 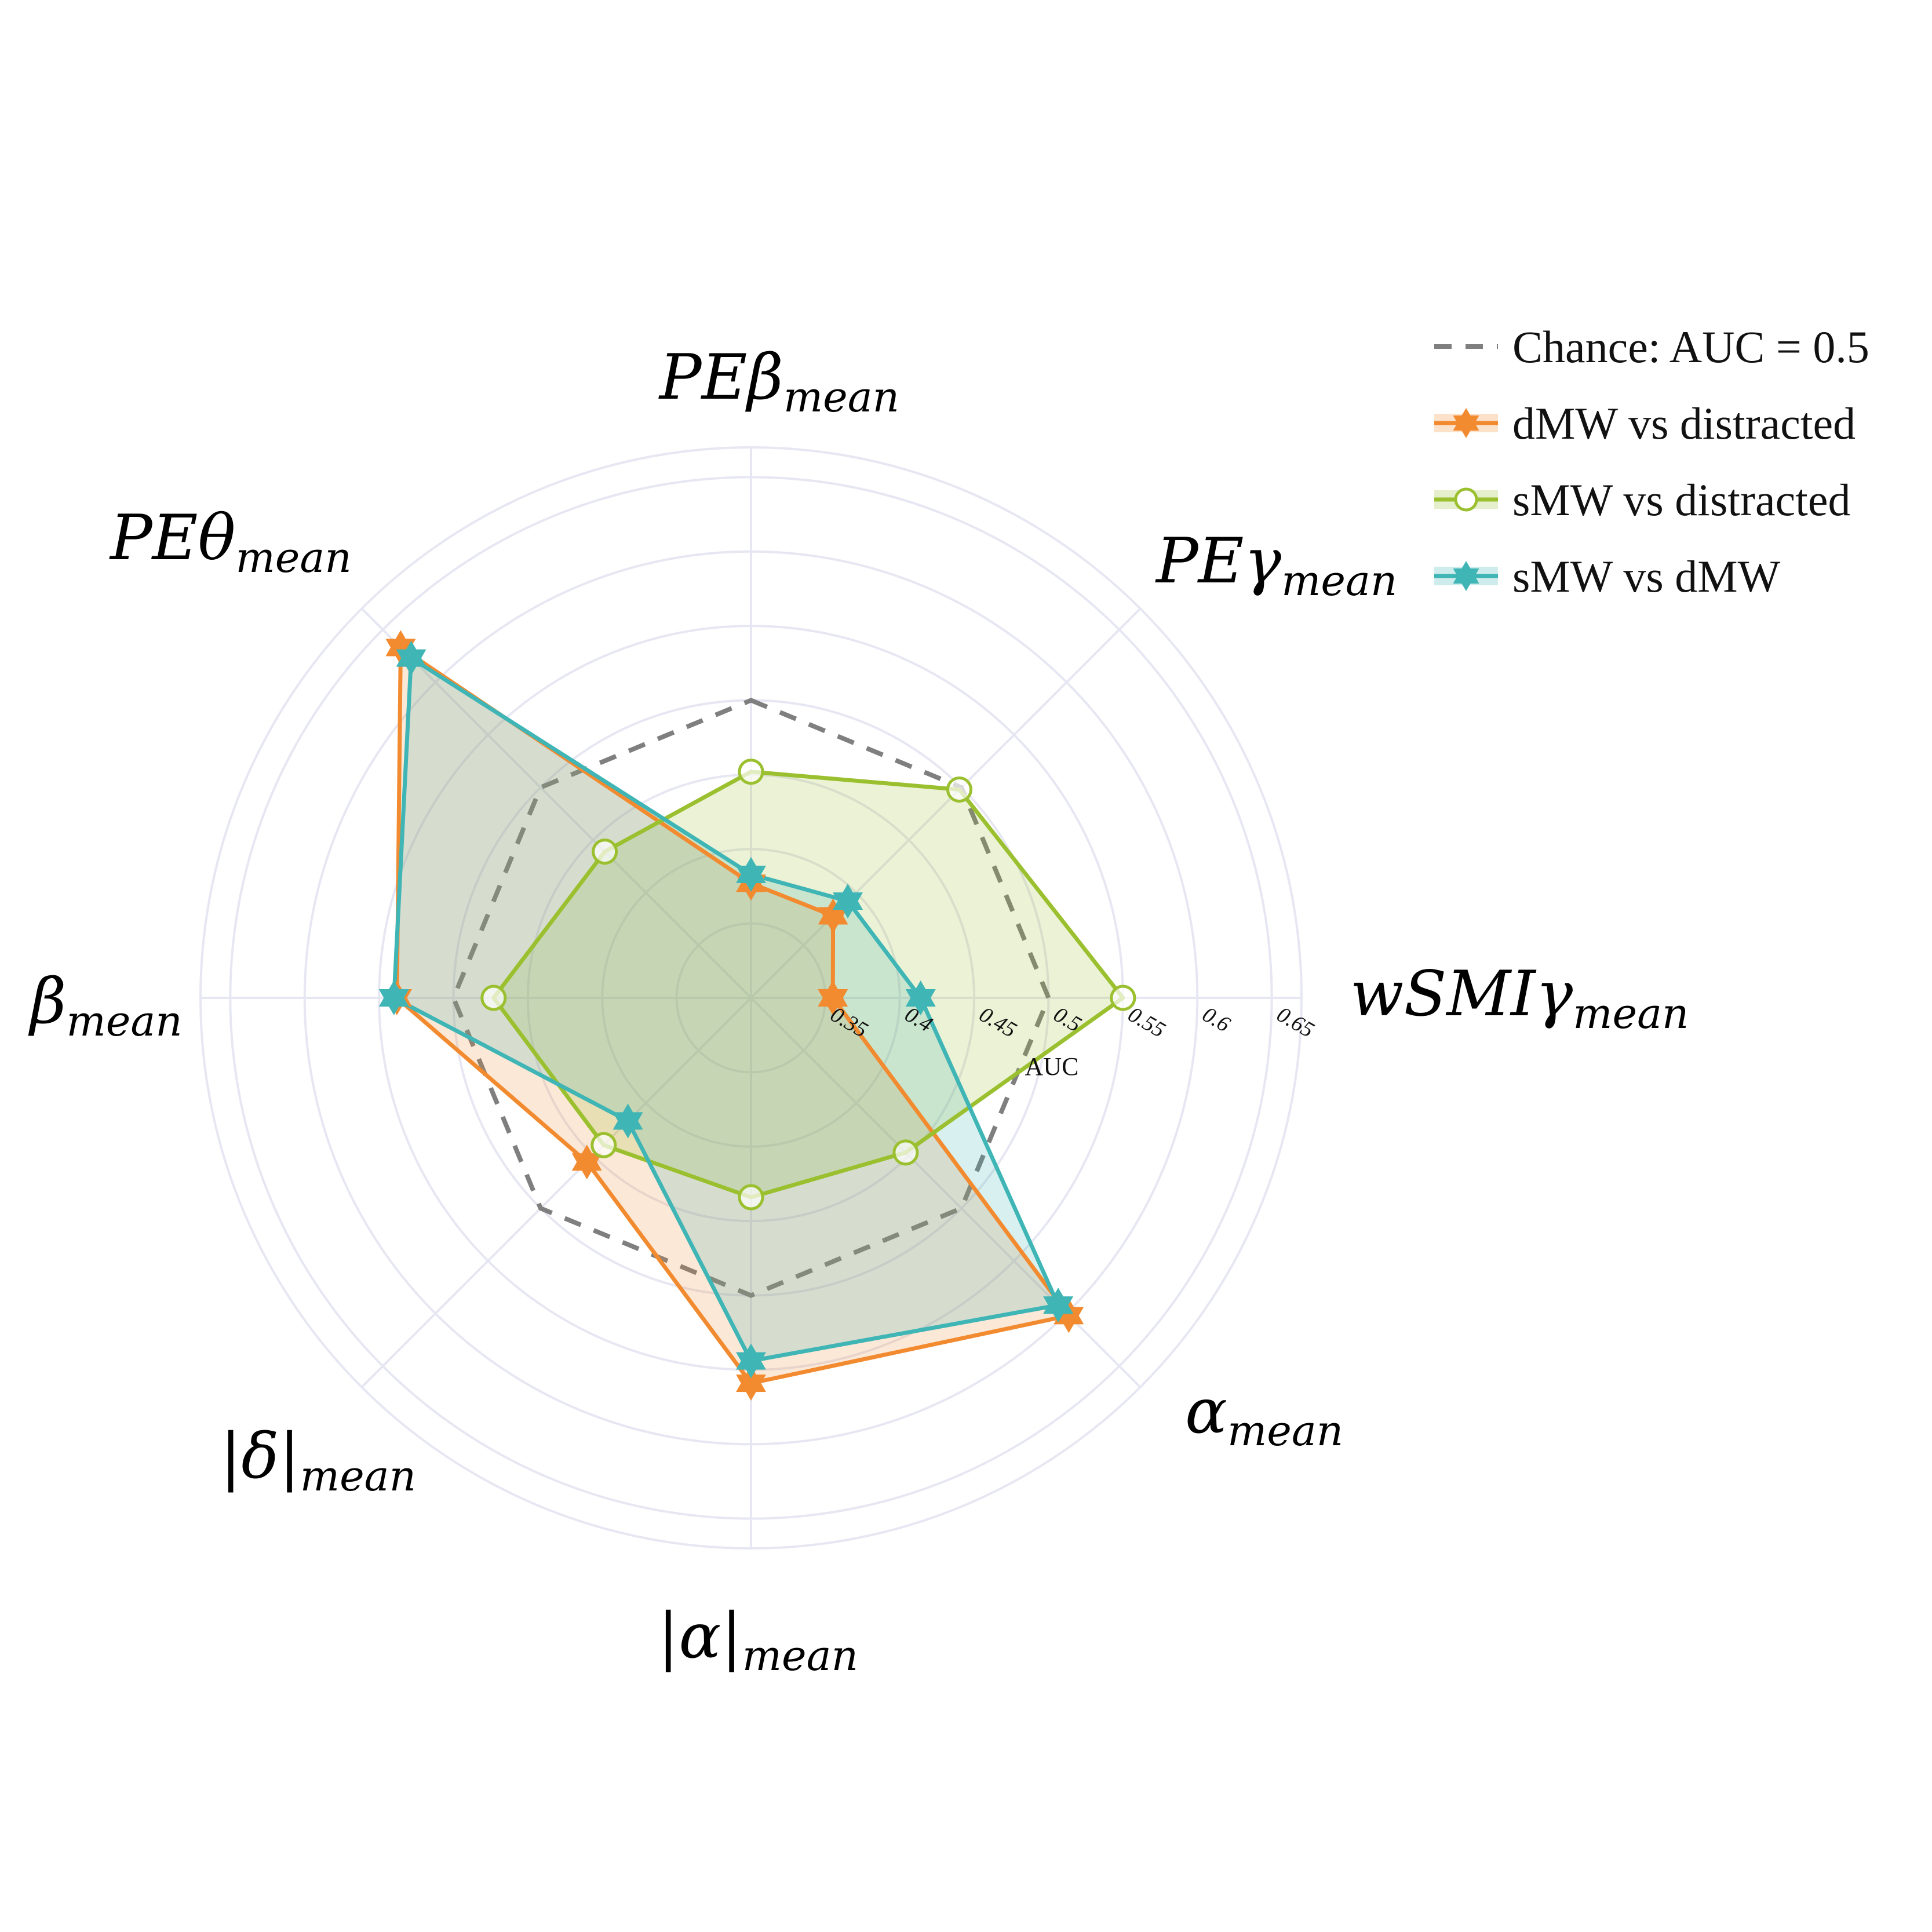 I want to click on axis-label-sub-3: mean, so click(x=1285, y=1431).